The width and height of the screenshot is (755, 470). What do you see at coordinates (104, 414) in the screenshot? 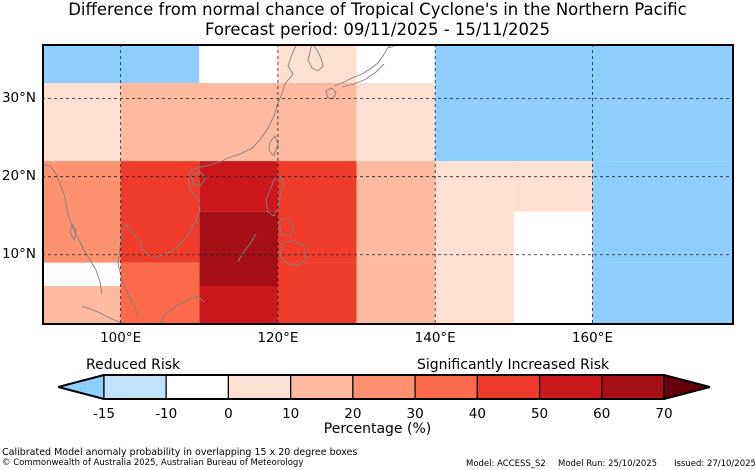
I see `colorbar-tick-0: -15` at bounding box center [104, 414].